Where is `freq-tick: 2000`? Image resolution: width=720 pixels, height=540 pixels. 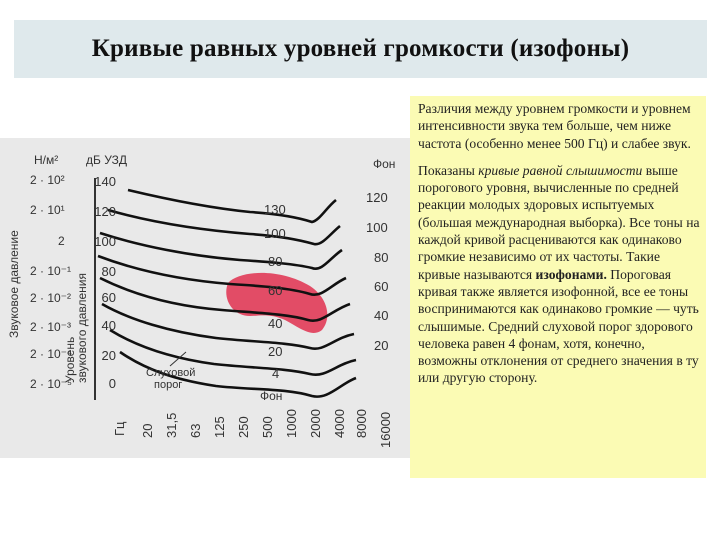 freq-tick: 2000 is located at coordinates (315, 423).